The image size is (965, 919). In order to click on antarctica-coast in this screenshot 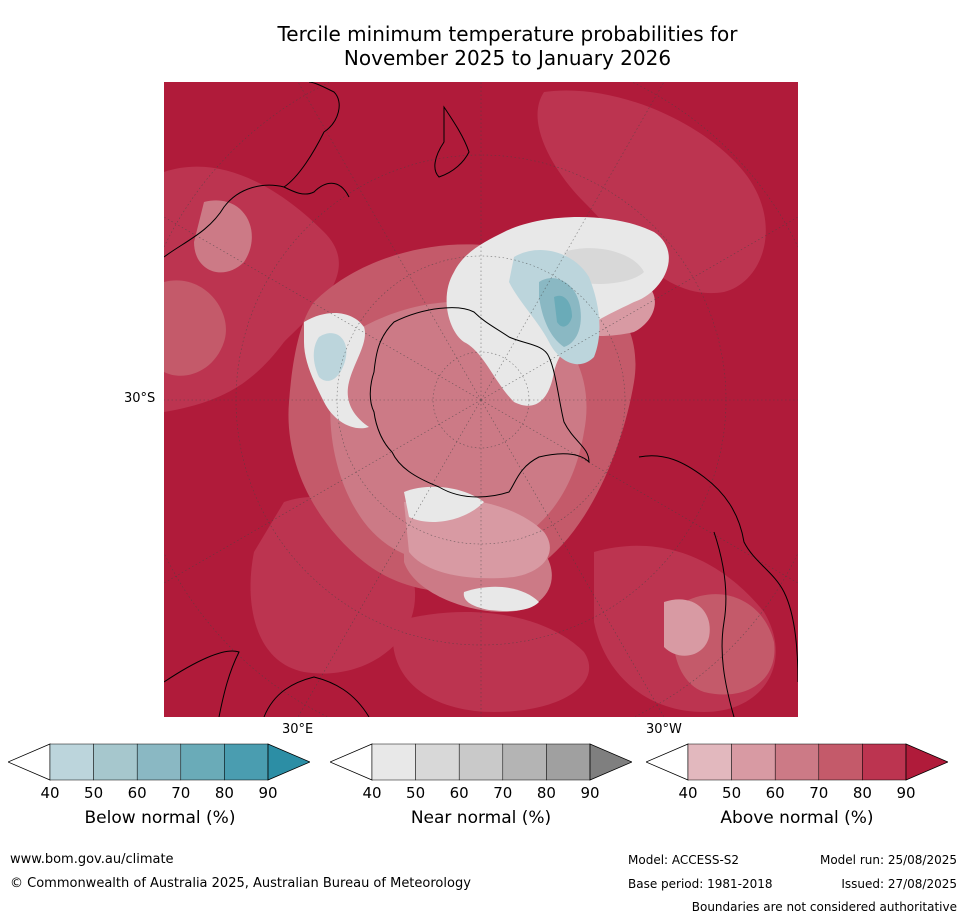, I will do `click(479, 402)`.